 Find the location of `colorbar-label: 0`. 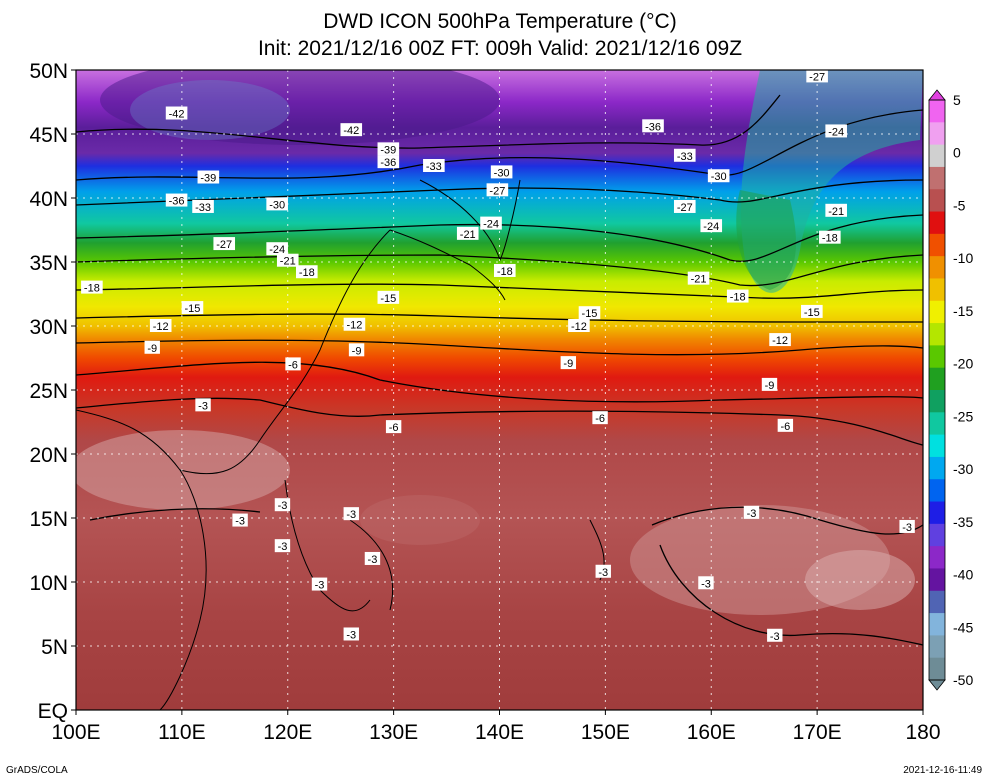

colorbar-label: 0 is located at coordinates (957, 153).